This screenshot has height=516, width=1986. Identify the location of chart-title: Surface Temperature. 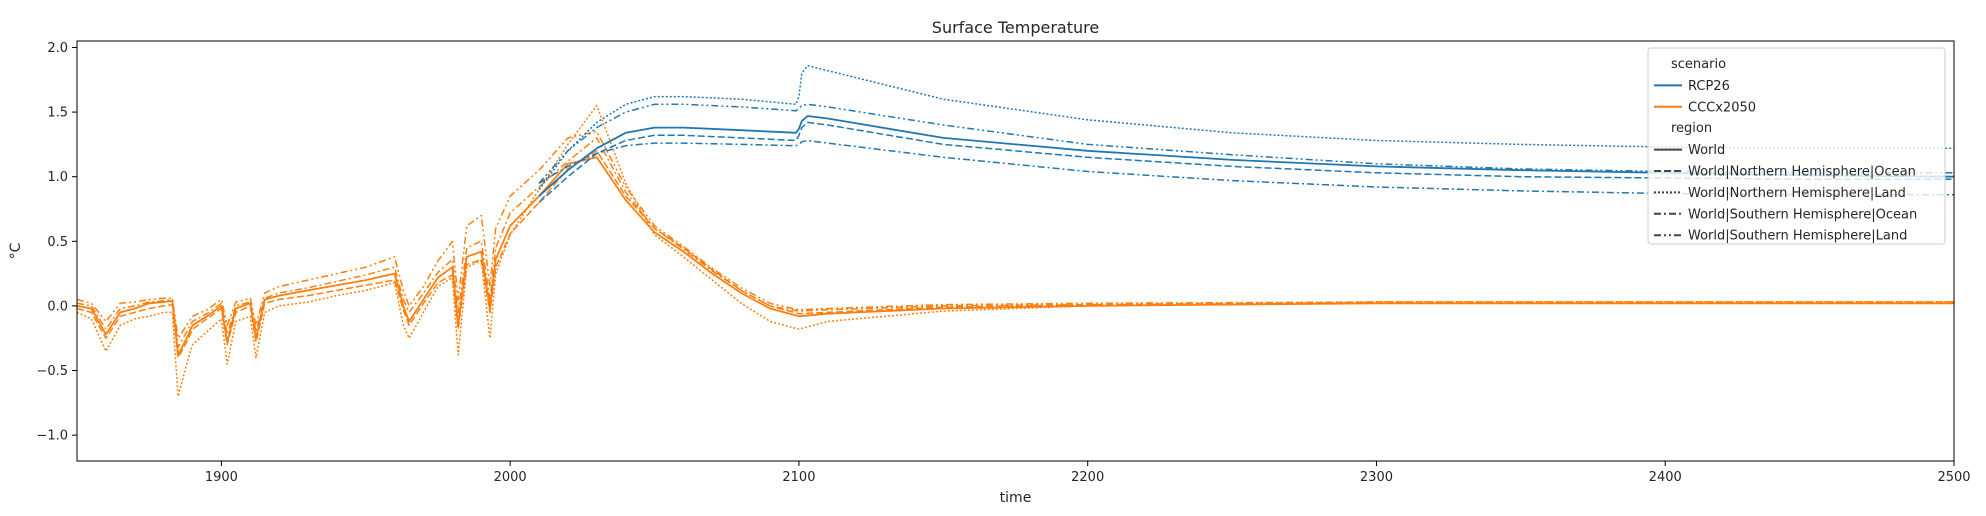
(1015, 27).